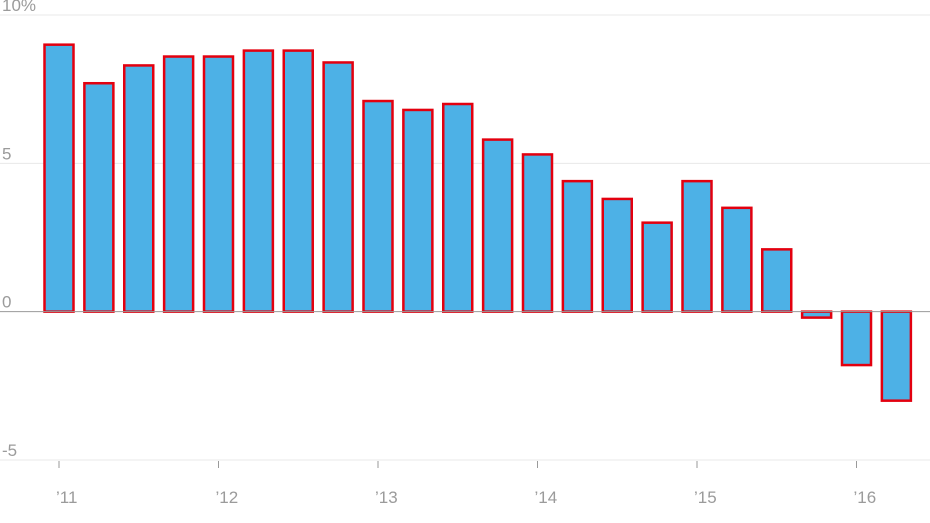 The image size is (930, 523). I want to click on x-tick-label: ’15, so click(705, 497).